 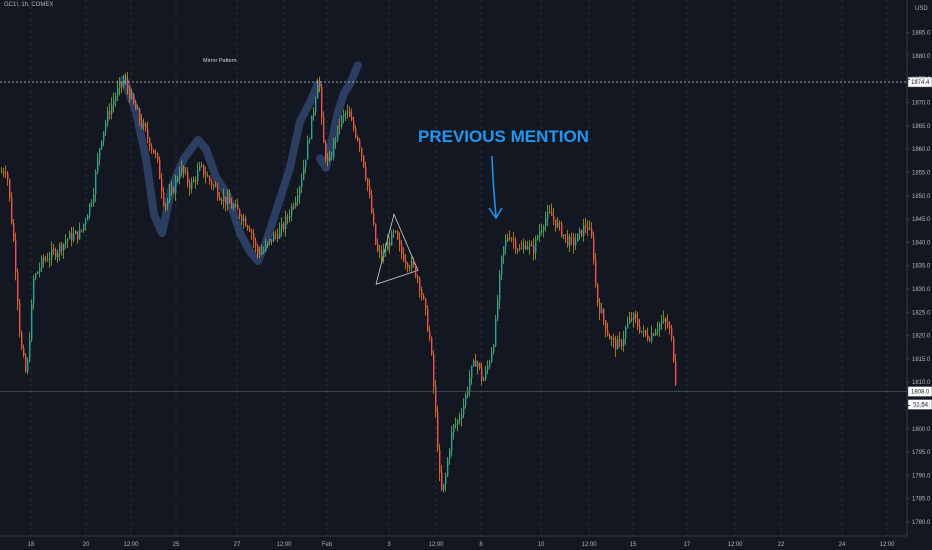 What do you see at coordinates (921, 243) in the screenshot?
I see `y-tick-label: 1840.0` at bounding box center [921, 243].